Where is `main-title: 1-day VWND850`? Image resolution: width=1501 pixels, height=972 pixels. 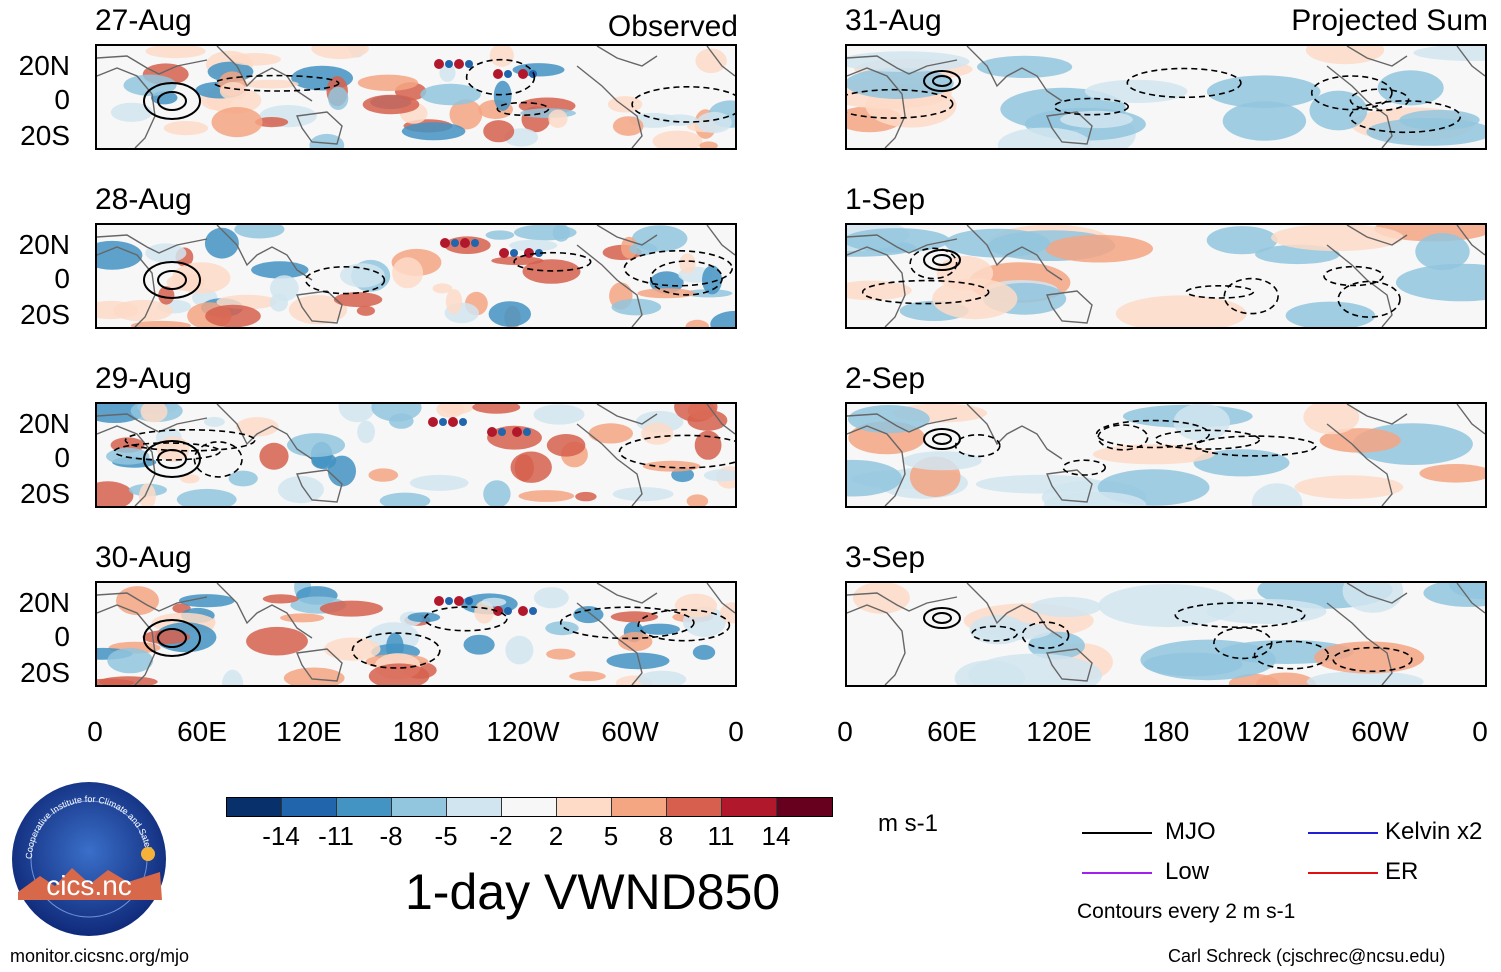 main-title: 1-day VWND850 is located at coordinates (593, 892).